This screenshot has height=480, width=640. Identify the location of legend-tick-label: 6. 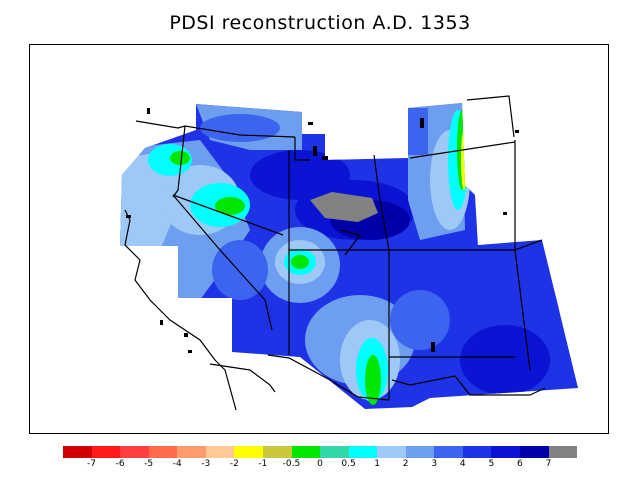
(520, 464).